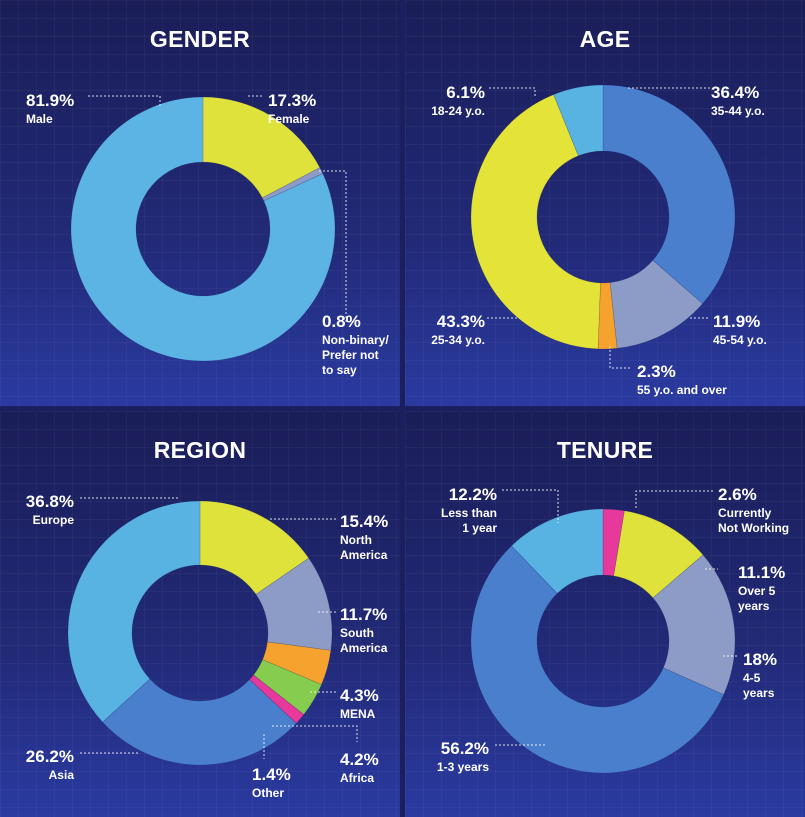 This screenshot has height=817, width=805. What do you see at coordinates (462, 767) in the screenshot?
I see `tenure-1-3-category: 1-3 years` at bounding box center [462, 767].